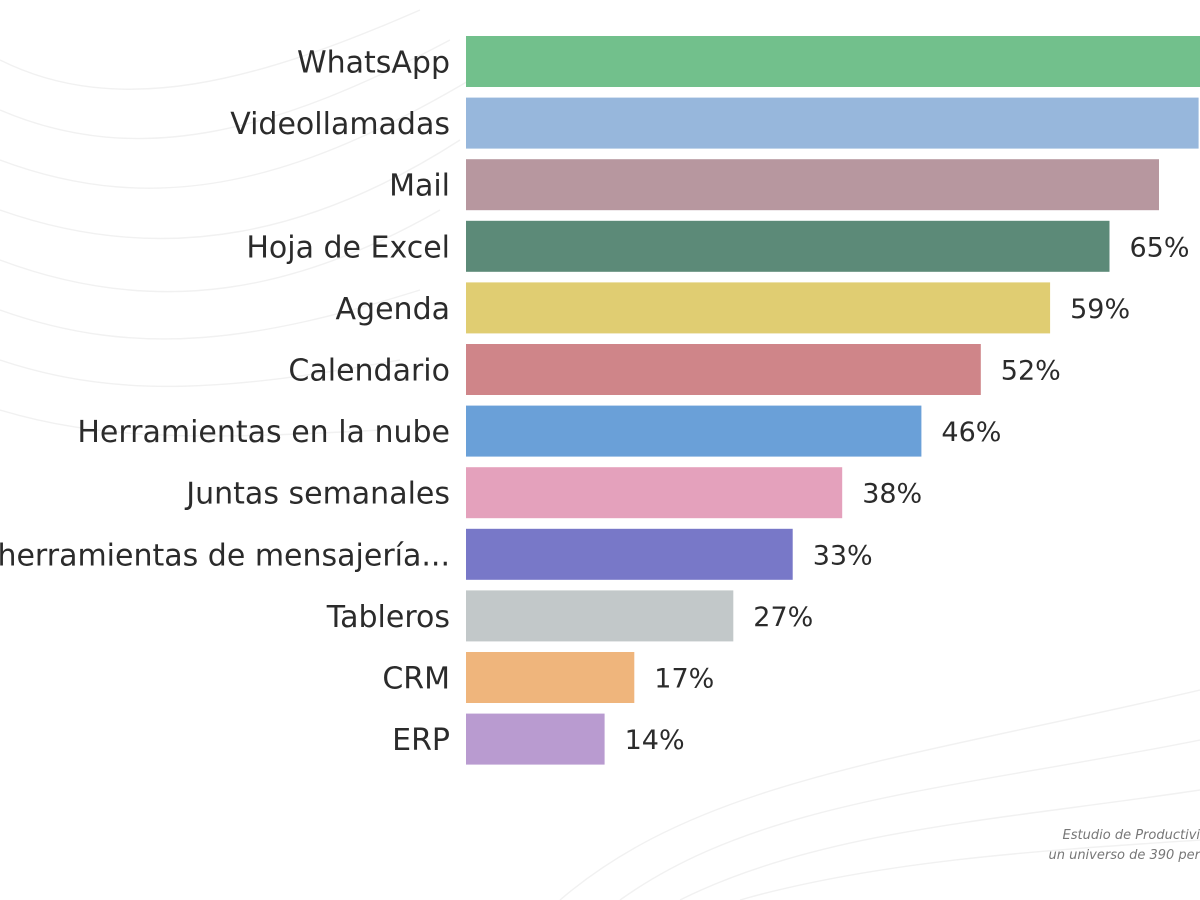 The height and width of the screenshot is (900, 1200). Describe the element at coordinates (684, 679) in the screenshot. I see `value-label-10: 17%` at that location.